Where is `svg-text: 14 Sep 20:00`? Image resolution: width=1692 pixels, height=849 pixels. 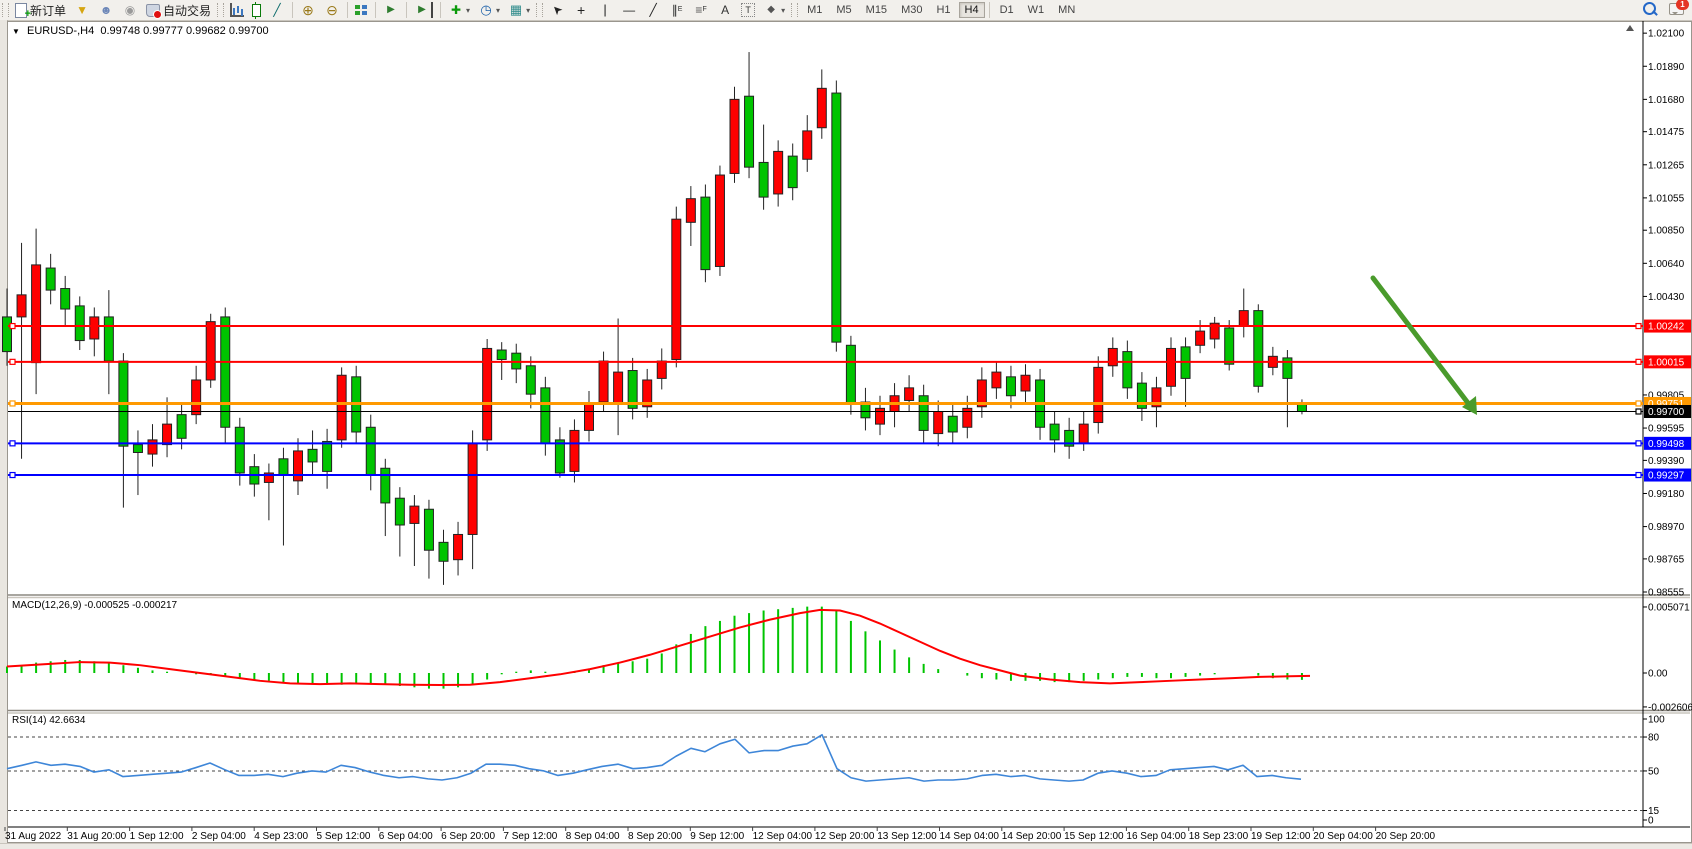
svg-text: 14 Sep 20:00 is located at coordinates (1032, 836).